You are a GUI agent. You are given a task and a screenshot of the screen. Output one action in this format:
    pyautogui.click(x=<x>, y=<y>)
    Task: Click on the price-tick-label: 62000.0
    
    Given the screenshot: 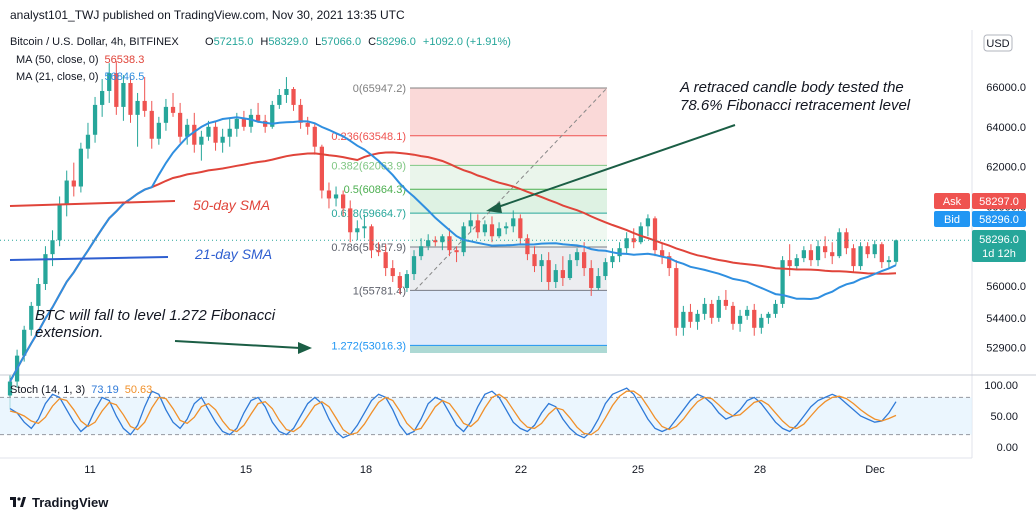 What is the action you would take?
    pyautogui.click(x=1006, y=168)
    